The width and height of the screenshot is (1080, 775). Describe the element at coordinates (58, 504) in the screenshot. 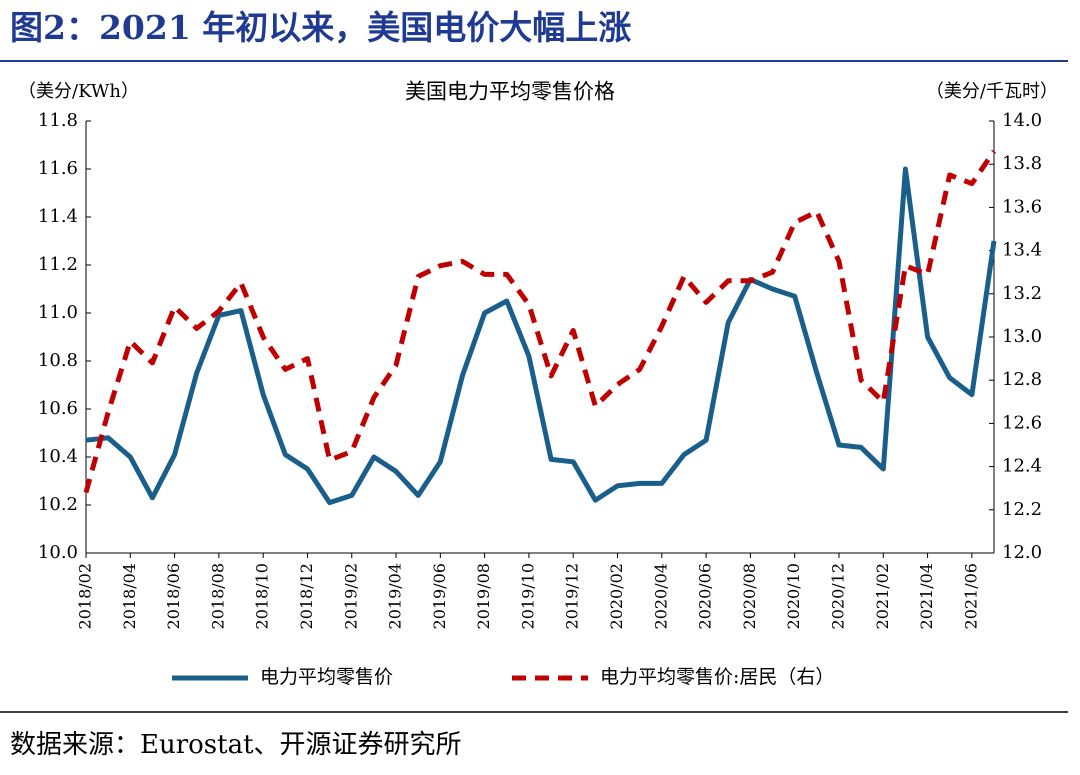

I see `y-tick-label: 10.2` at that location.